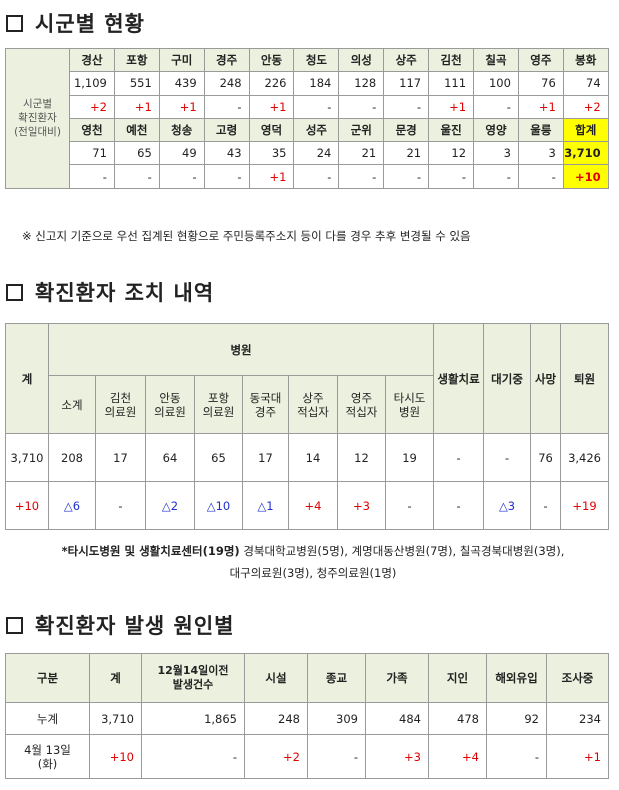 Image resolution: width=619 pixels, height=790 pixels. I want to click on city-count-cell: 248, so click(226, 83).